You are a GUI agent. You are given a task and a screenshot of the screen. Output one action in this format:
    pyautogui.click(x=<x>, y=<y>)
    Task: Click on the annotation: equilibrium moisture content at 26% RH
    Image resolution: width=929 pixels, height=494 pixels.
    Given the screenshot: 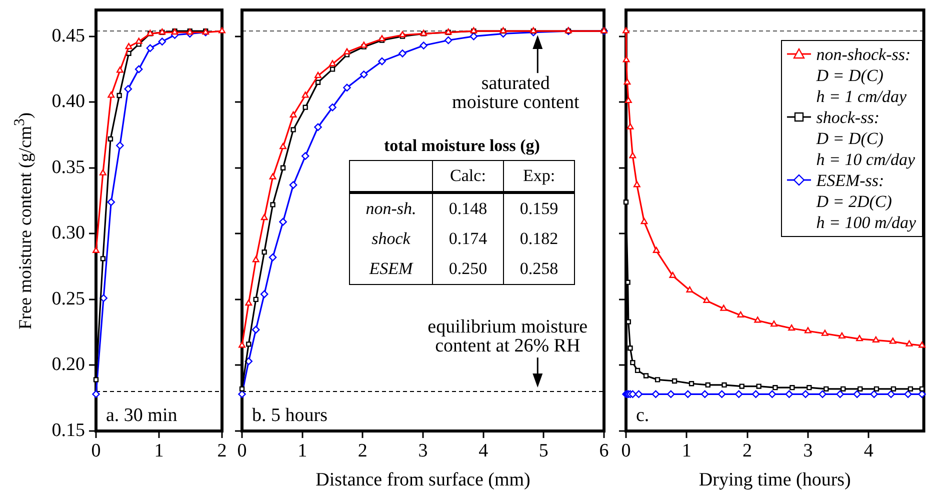 What is the action you would take?
    pyautogui.click(x=508, y=336)
    